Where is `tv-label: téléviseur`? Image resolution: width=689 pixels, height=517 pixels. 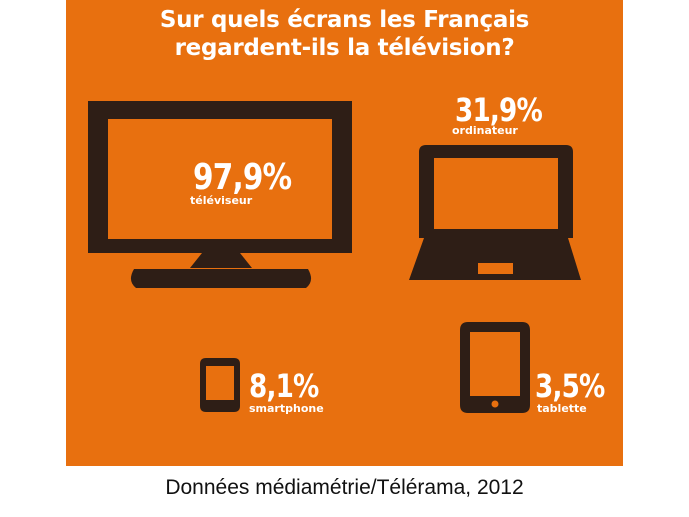
tv-label: téléviseur is located at coordinates (221, 200).